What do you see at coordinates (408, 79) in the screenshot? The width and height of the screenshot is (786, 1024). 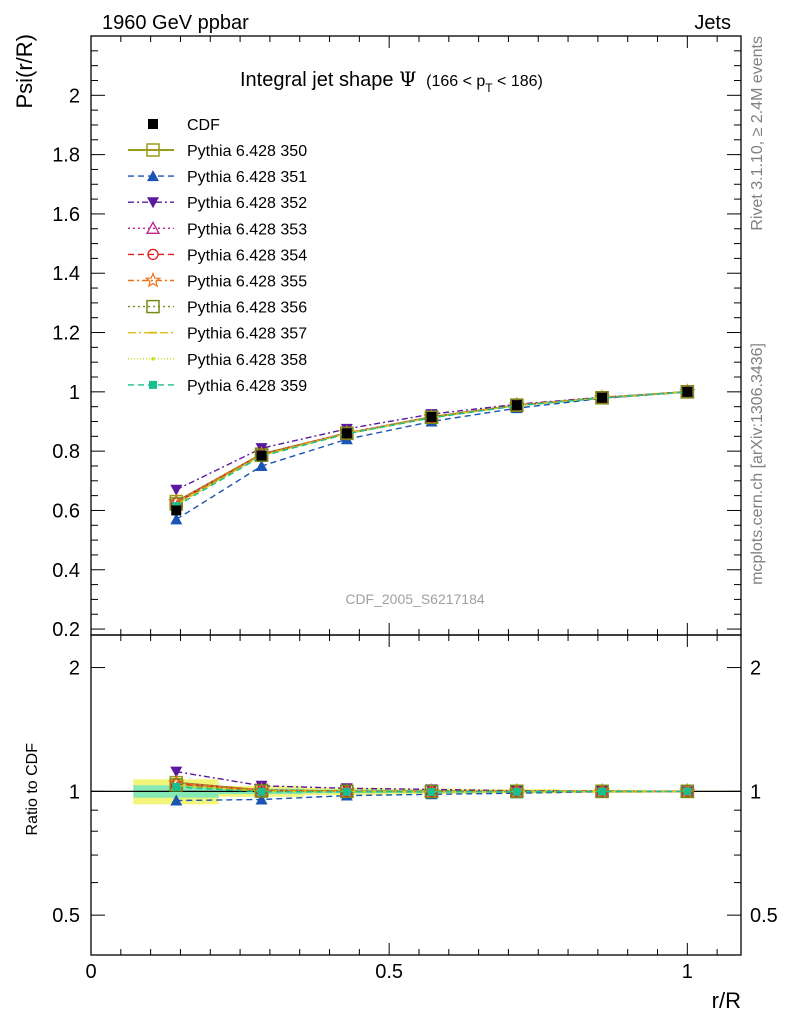 I see `chart-title-symbol: Ψ` at bounding box center [408, 79].